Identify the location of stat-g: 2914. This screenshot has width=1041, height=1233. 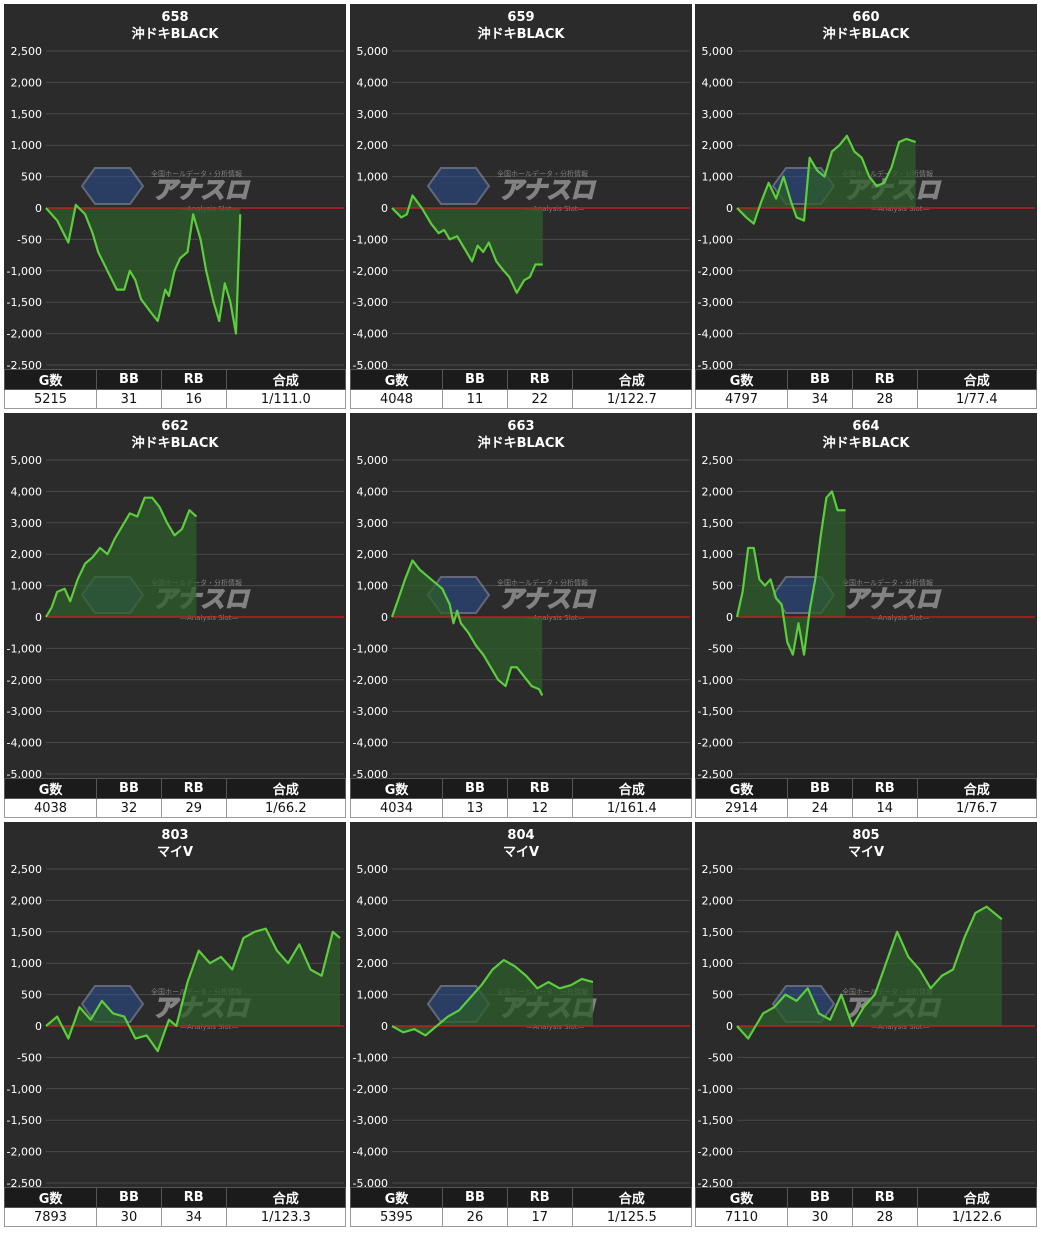
(741, 808).